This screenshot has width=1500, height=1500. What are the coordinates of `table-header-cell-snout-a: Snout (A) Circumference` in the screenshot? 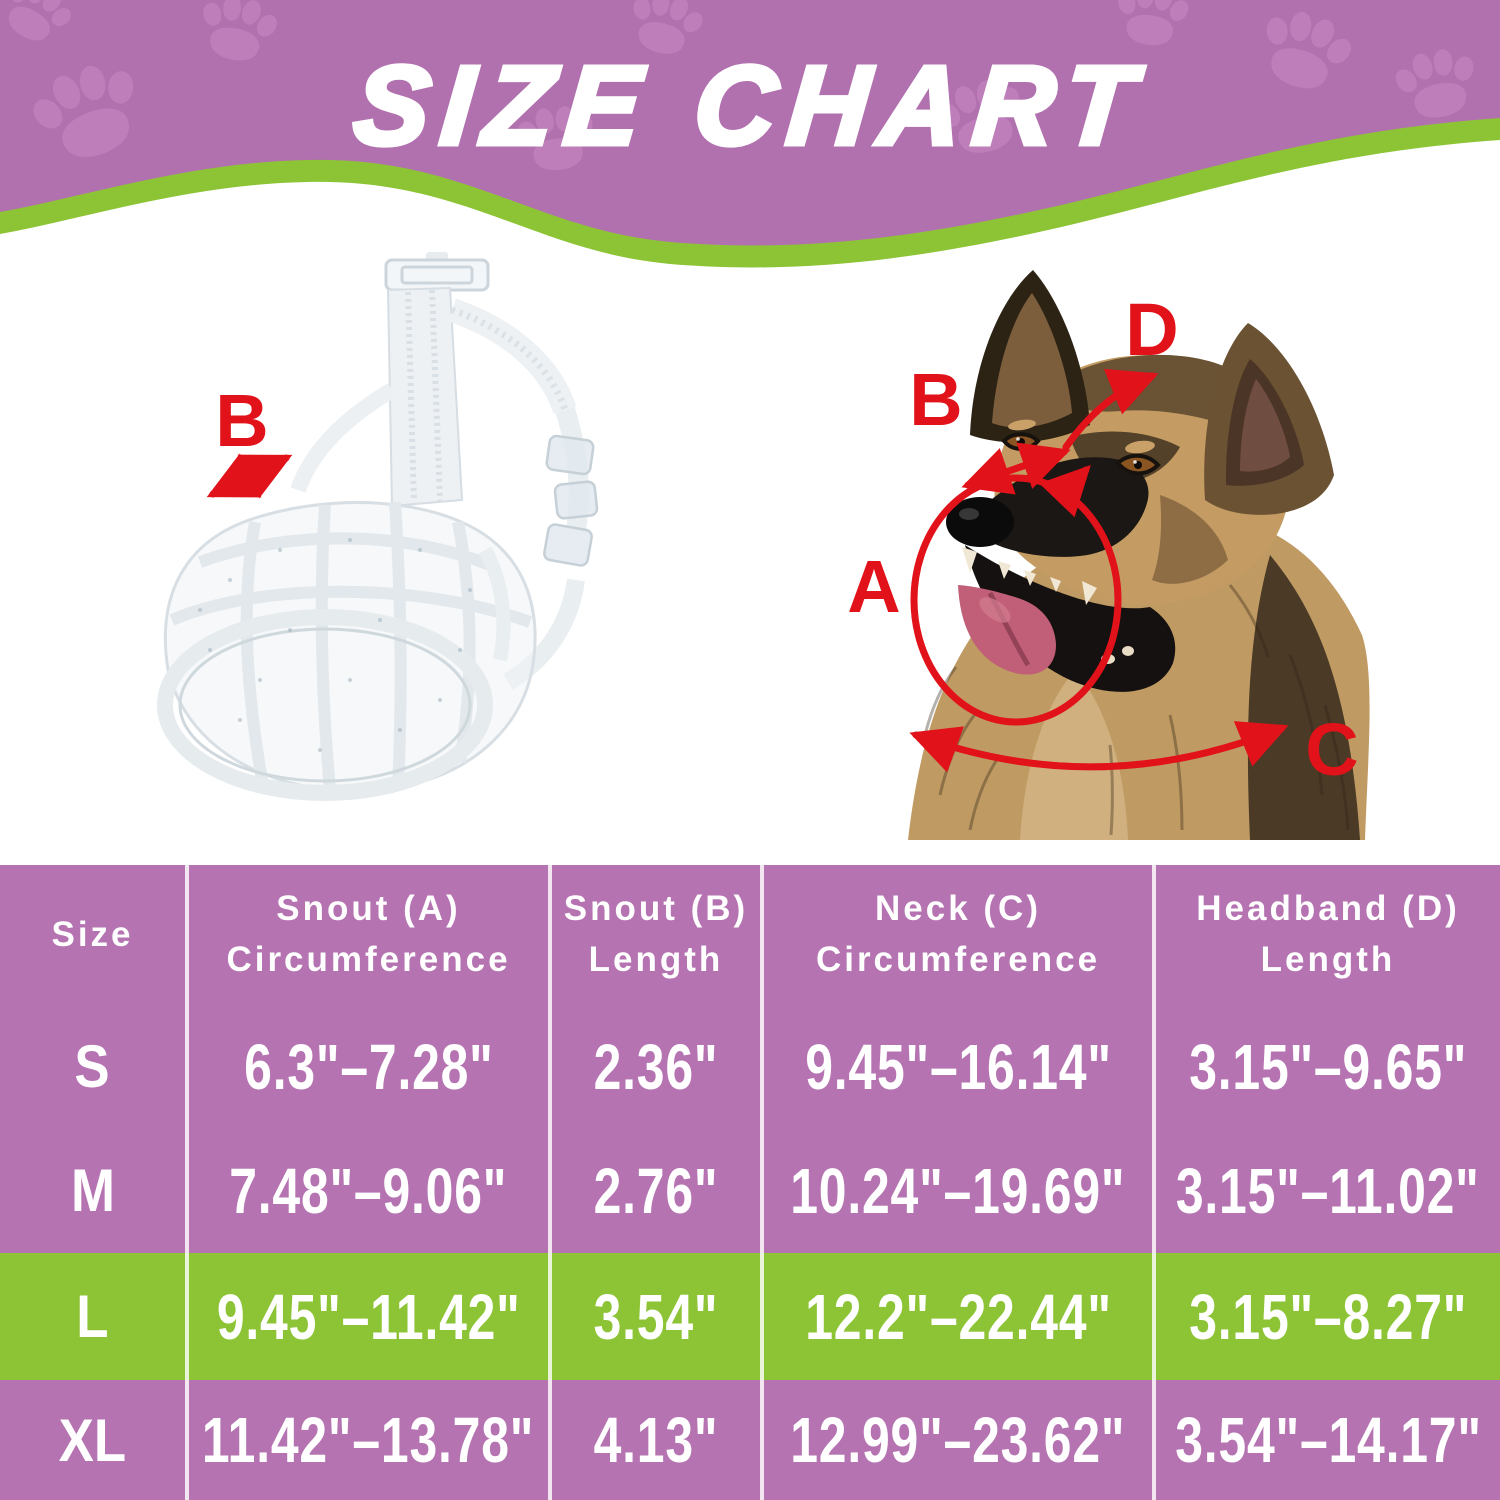 It's located at (366, 935).